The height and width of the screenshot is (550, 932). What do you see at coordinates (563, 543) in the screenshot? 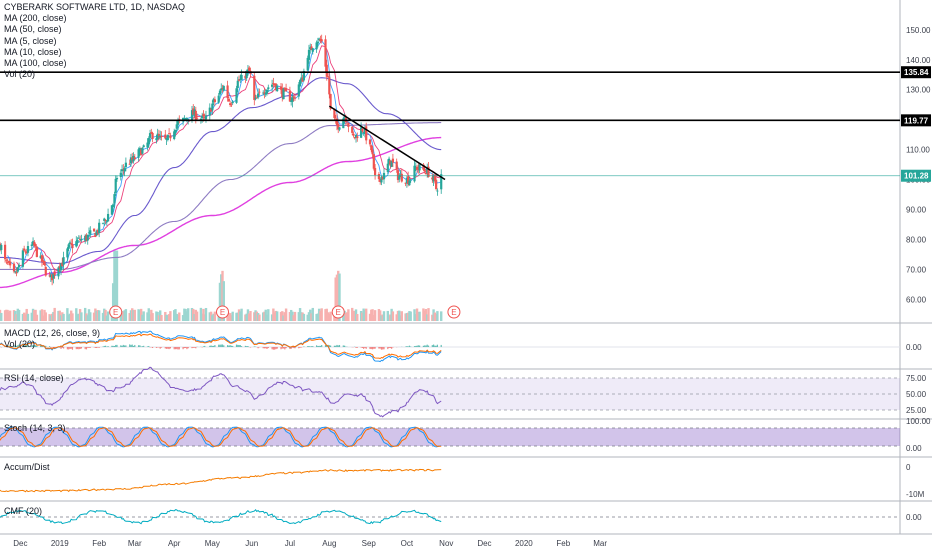
I see `time-tick-label: Feb` at bounding box center [563, 543].